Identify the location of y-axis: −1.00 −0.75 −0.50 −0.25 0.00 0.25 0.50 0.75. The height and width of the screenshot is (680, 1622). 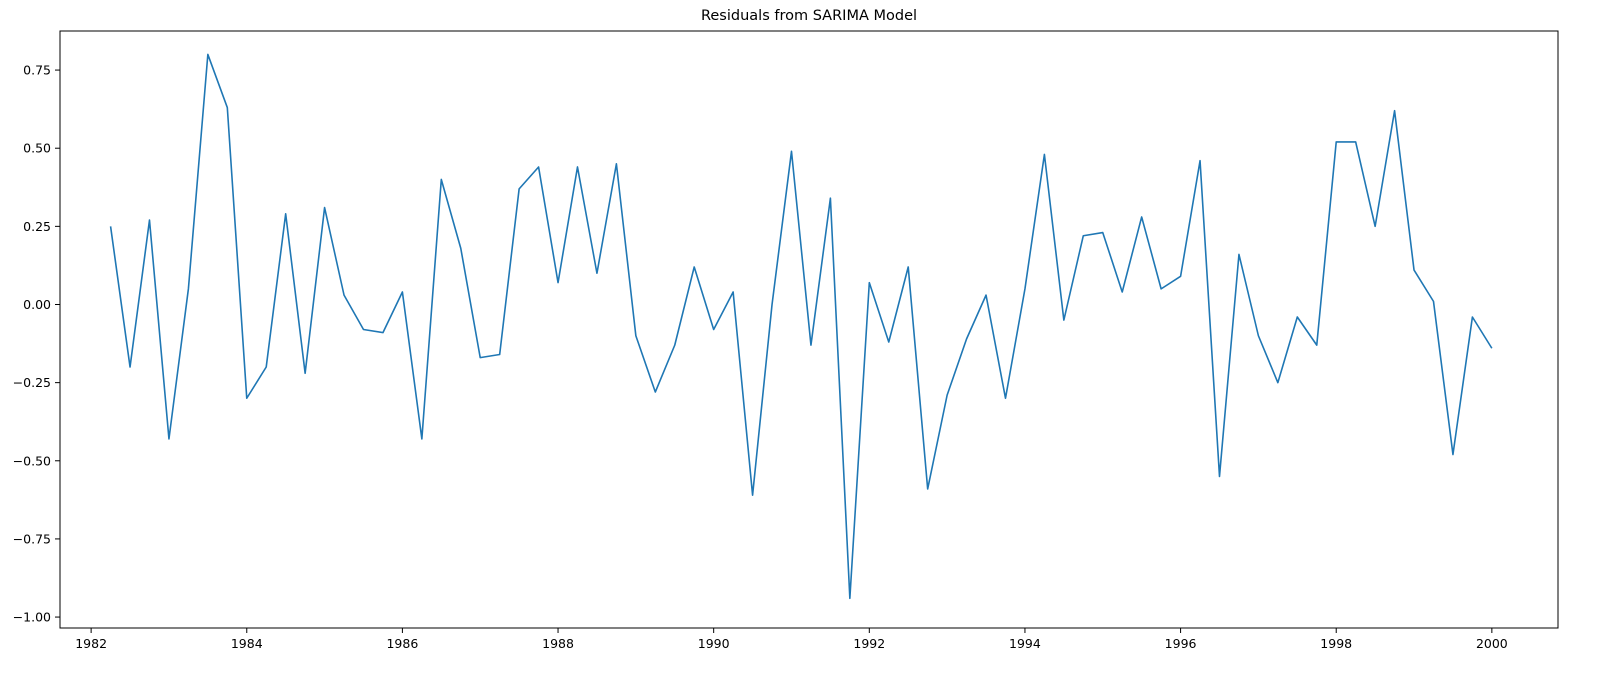
(36, 344).